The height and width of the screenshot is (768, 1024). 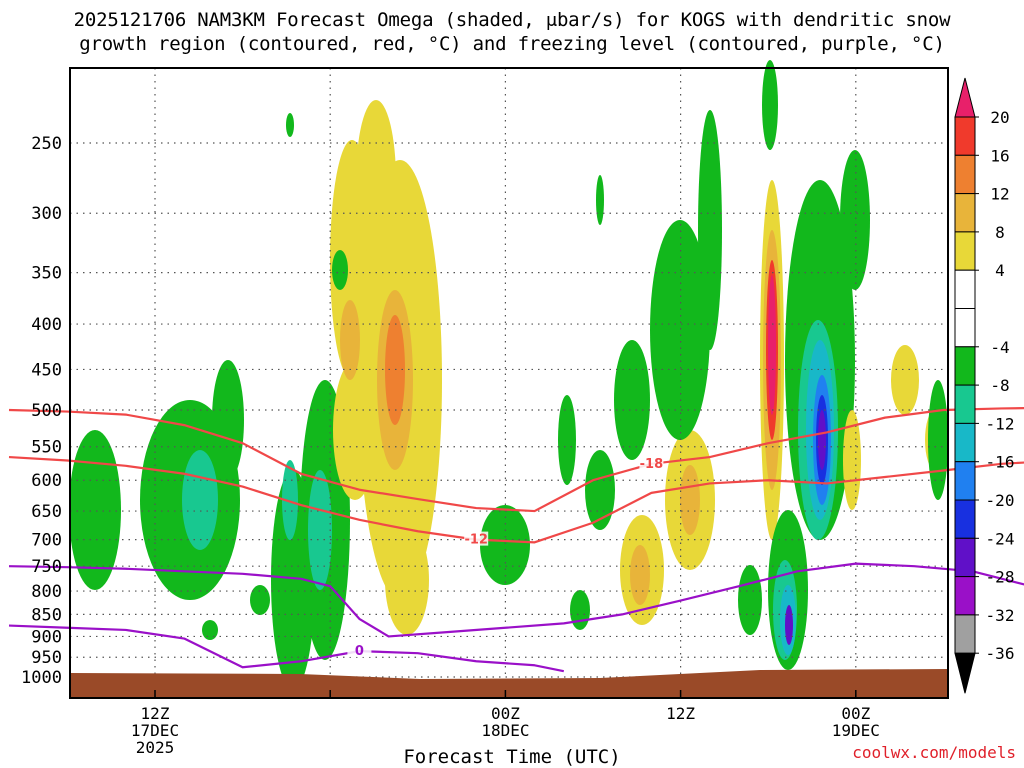 I want to click on y-tick-label-300: 300, so click(x=46, y=214).